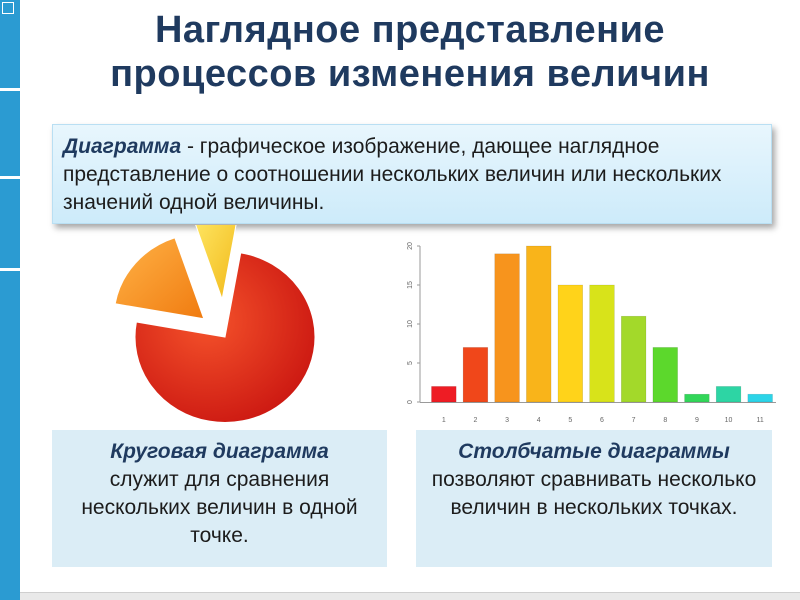 This screenshot has height=600, width=800. Describe the element at coordinates (594, 451) in the screenshot. I see `bar-caption-title: Столбчатые диаграммы` at that location.